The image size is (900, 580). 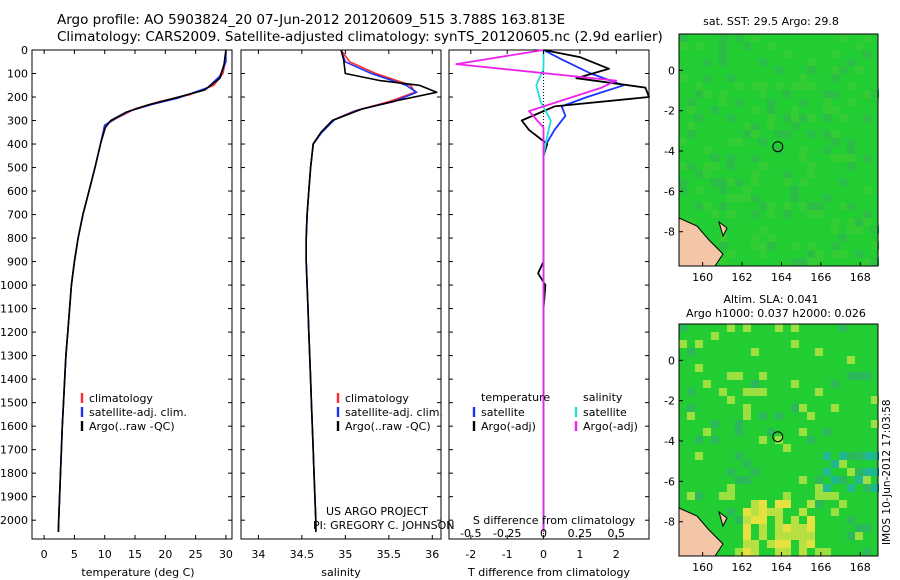 What do you see at coordinates (105, 554) in the screenshot?
I see `temperature-x-tick-label: 10` at bounding box center [105, 554].